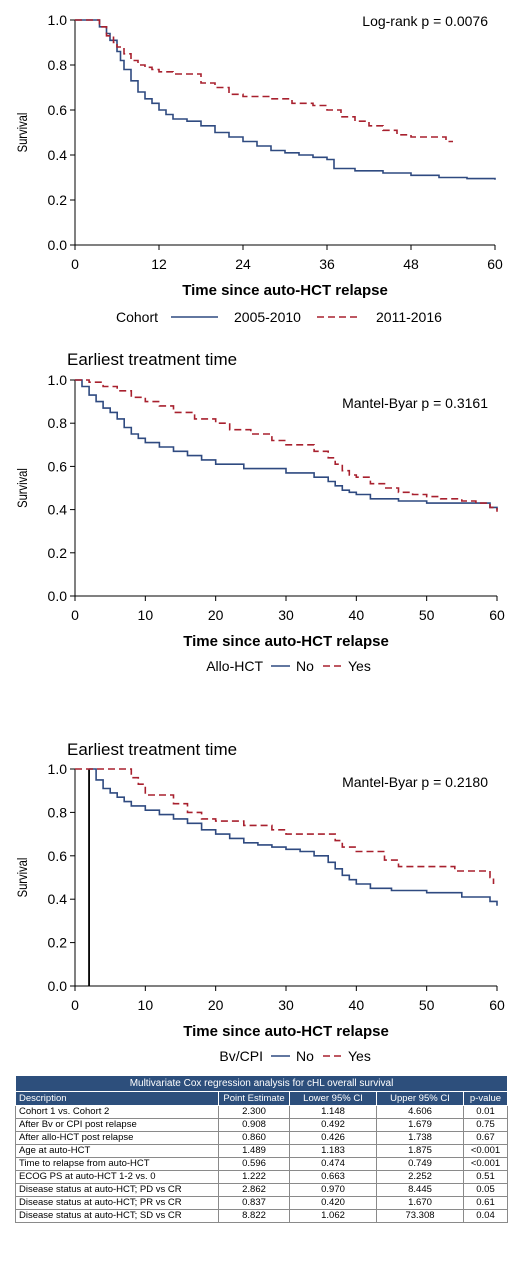 This screenshot has height=1265, width=520. I want to click on column-header-point-estimate: Point Estimate, so click(254, 1098).